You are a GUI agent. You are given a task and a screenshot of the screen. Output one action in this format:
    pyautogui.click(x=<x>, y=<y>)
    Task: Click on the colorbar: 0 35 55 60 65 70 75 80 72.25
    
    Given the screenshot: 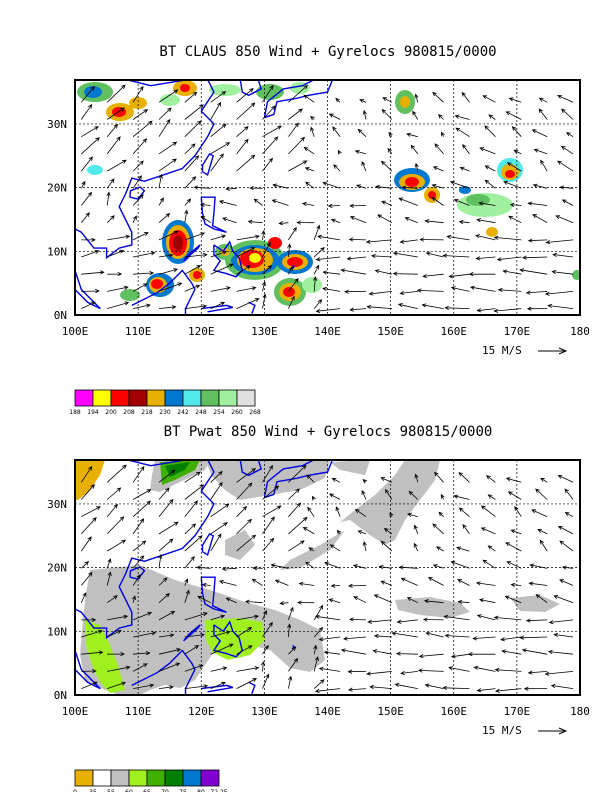 What is the action you would take?
    pyautogui.click(x=150, y=780)
    